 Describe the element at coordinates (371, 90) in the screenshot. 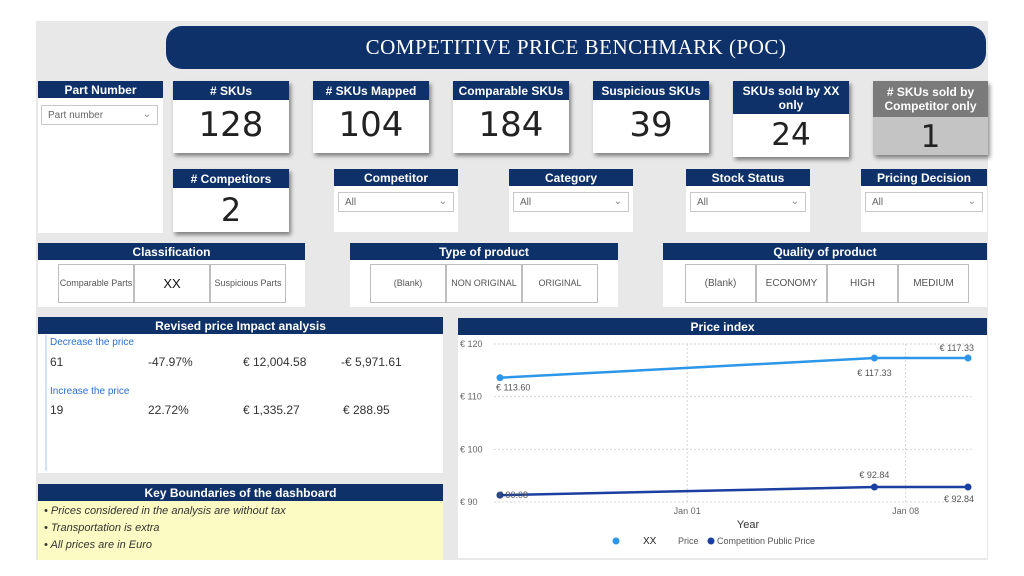

I see `kpi-skus-mapped-label: # SKUs Mapped` at that location.